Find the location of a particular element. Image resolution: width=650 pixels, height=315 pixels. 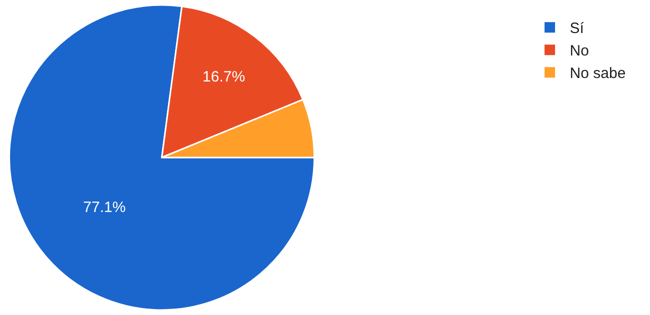

data-label: 77.1% is located at coordinates (104, 207).